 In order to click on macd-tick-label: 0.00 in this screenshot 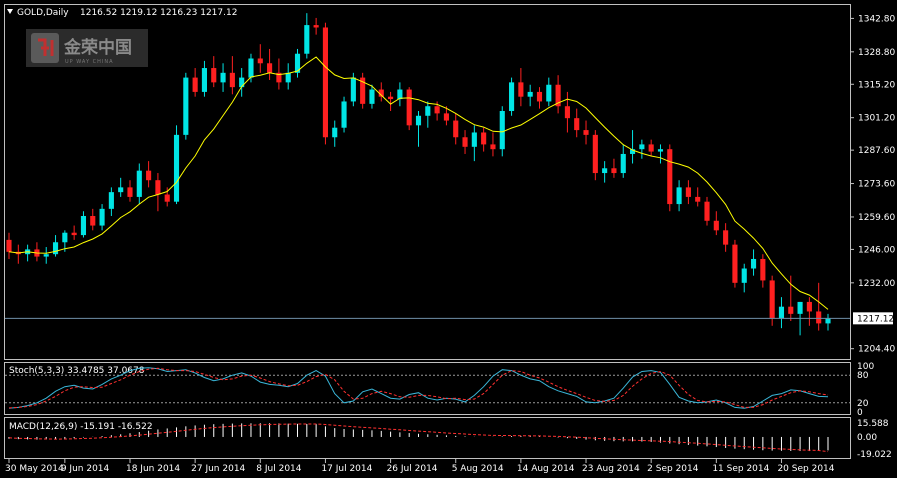, I will do `click(867, 438)`.